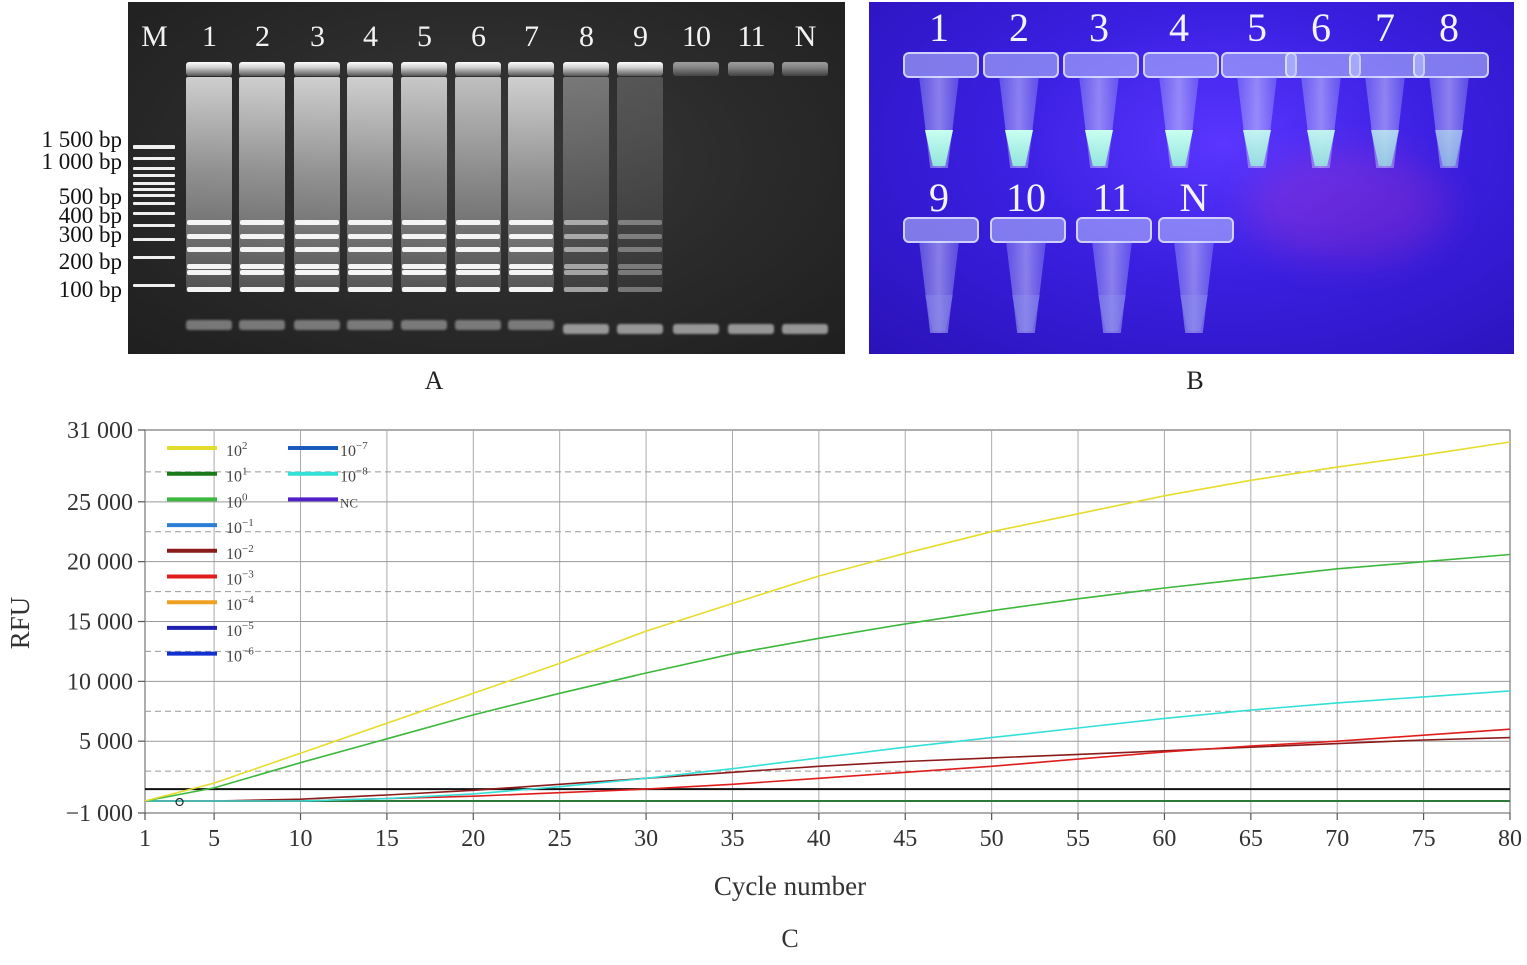  What do you see at coordinates (751, 36) in the screenshot?
I see `lane-label: 11` at bounding box center [751, 36].